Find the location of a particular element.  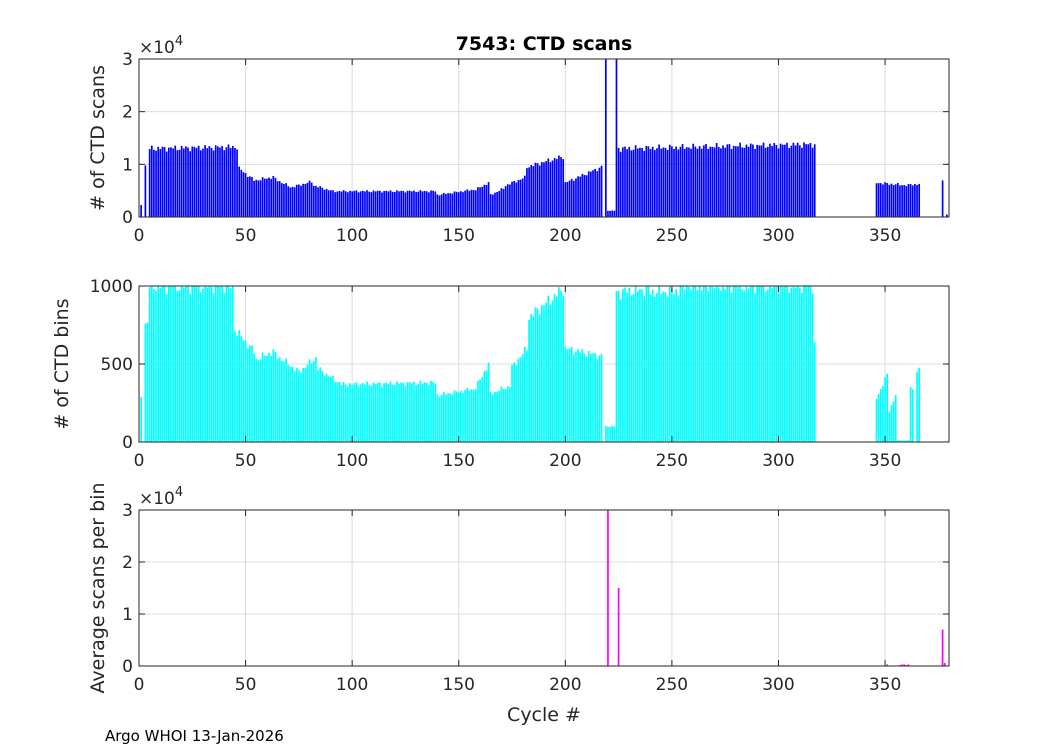

x-tick-label: 150 is located at coordinates (459, 236).